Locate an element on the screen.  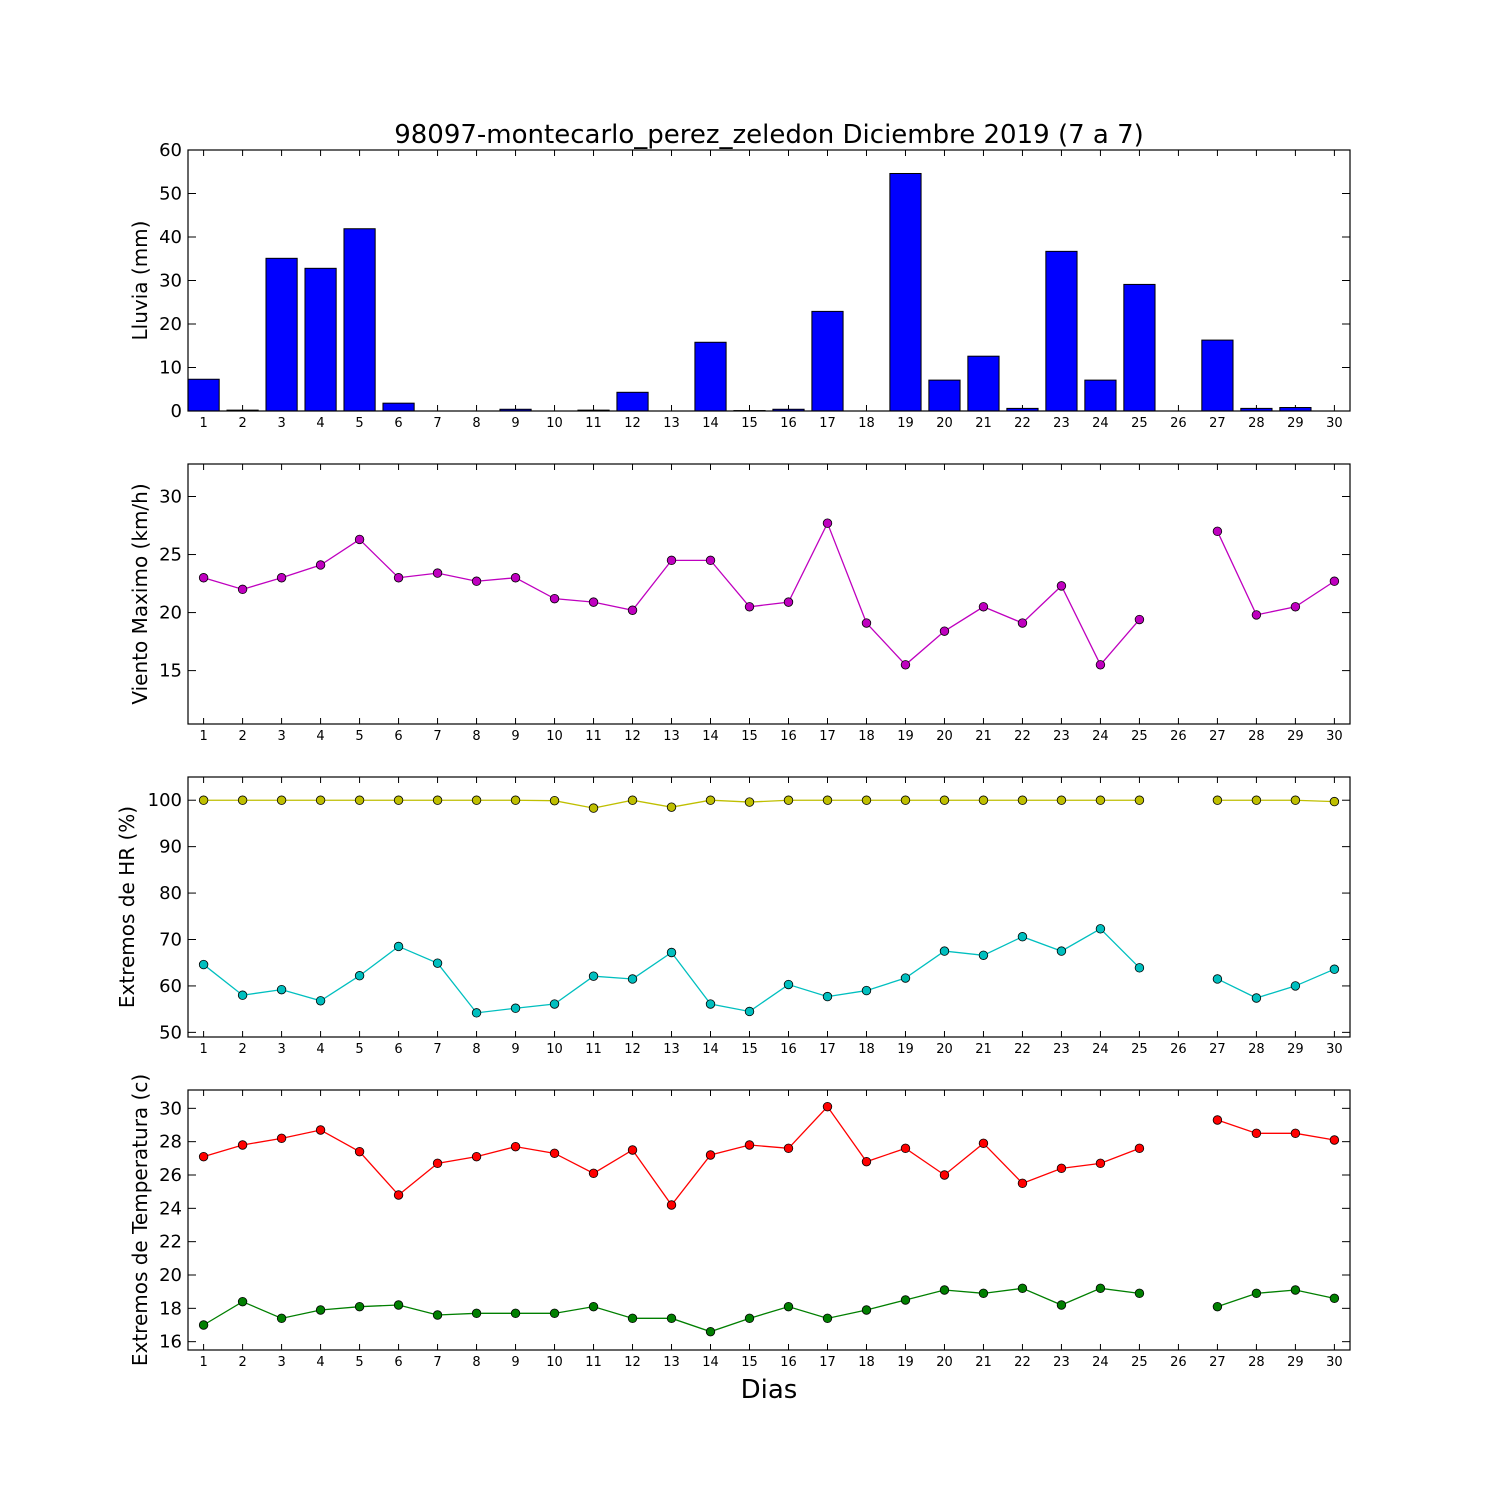
x-tick-label: 7 is located at coordinates (437, 423).